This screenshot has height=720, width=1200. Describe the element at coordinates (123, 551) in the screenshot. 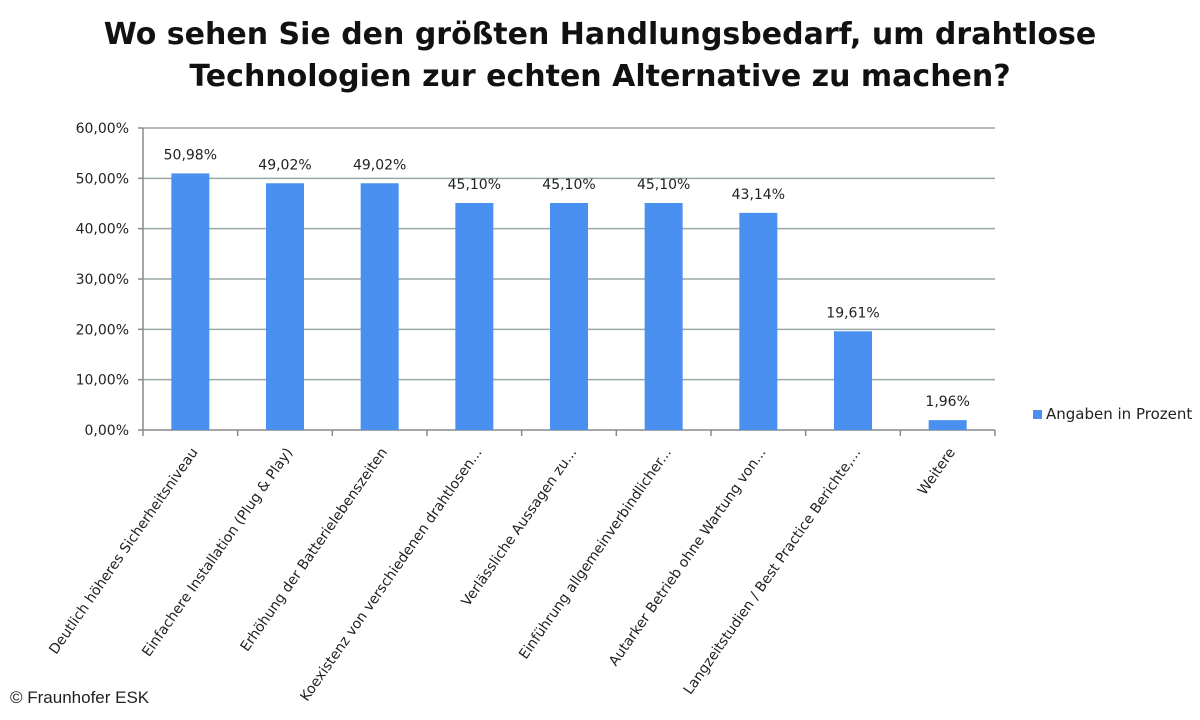

I see `x-category-label: Deutlich höheres Sicherheitsniveau` at that location.